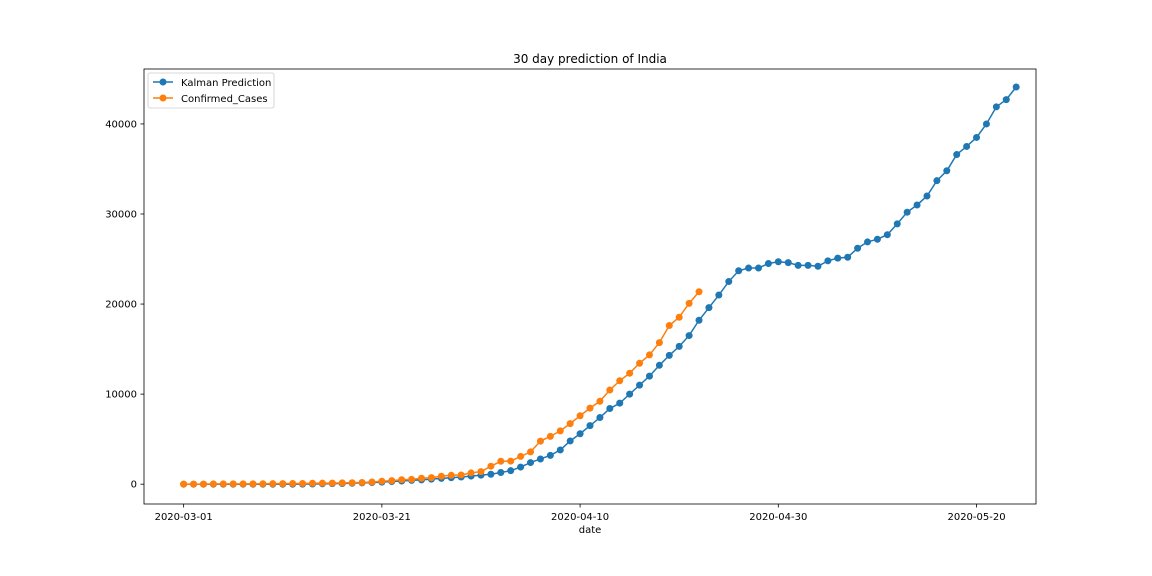 The width and height of the screenshot is (1152, 576). Describe the element at coordinates (976, 517) in the screenshot. I see `x-tick-label: 2020-05-20` at that location.